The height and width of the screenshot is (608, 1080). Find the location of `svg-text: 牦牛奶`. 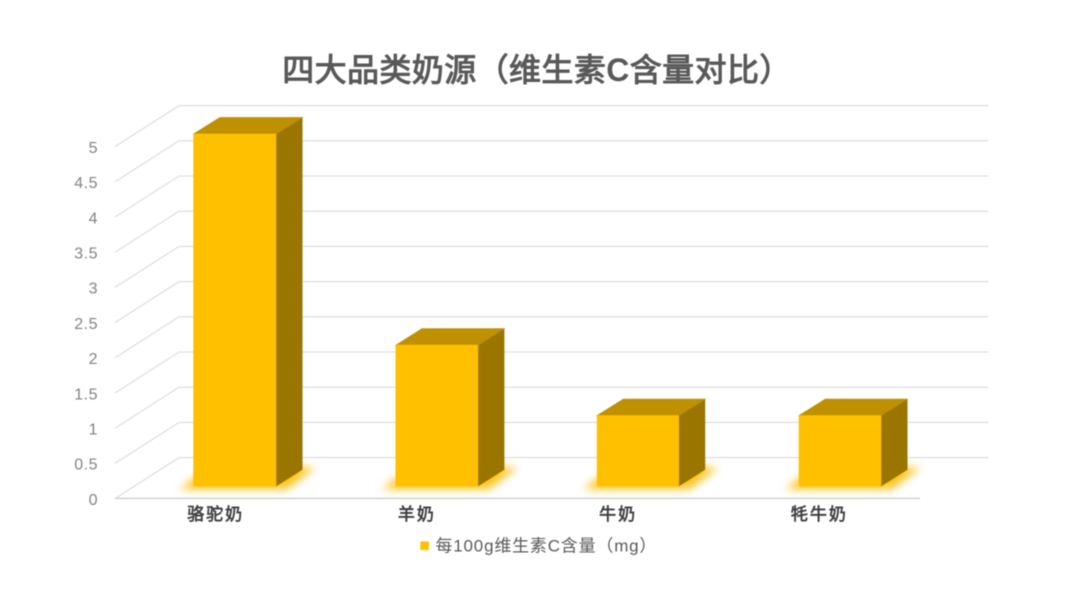

svg-text: 牦牛奶 is located at coordinates (819, 514).